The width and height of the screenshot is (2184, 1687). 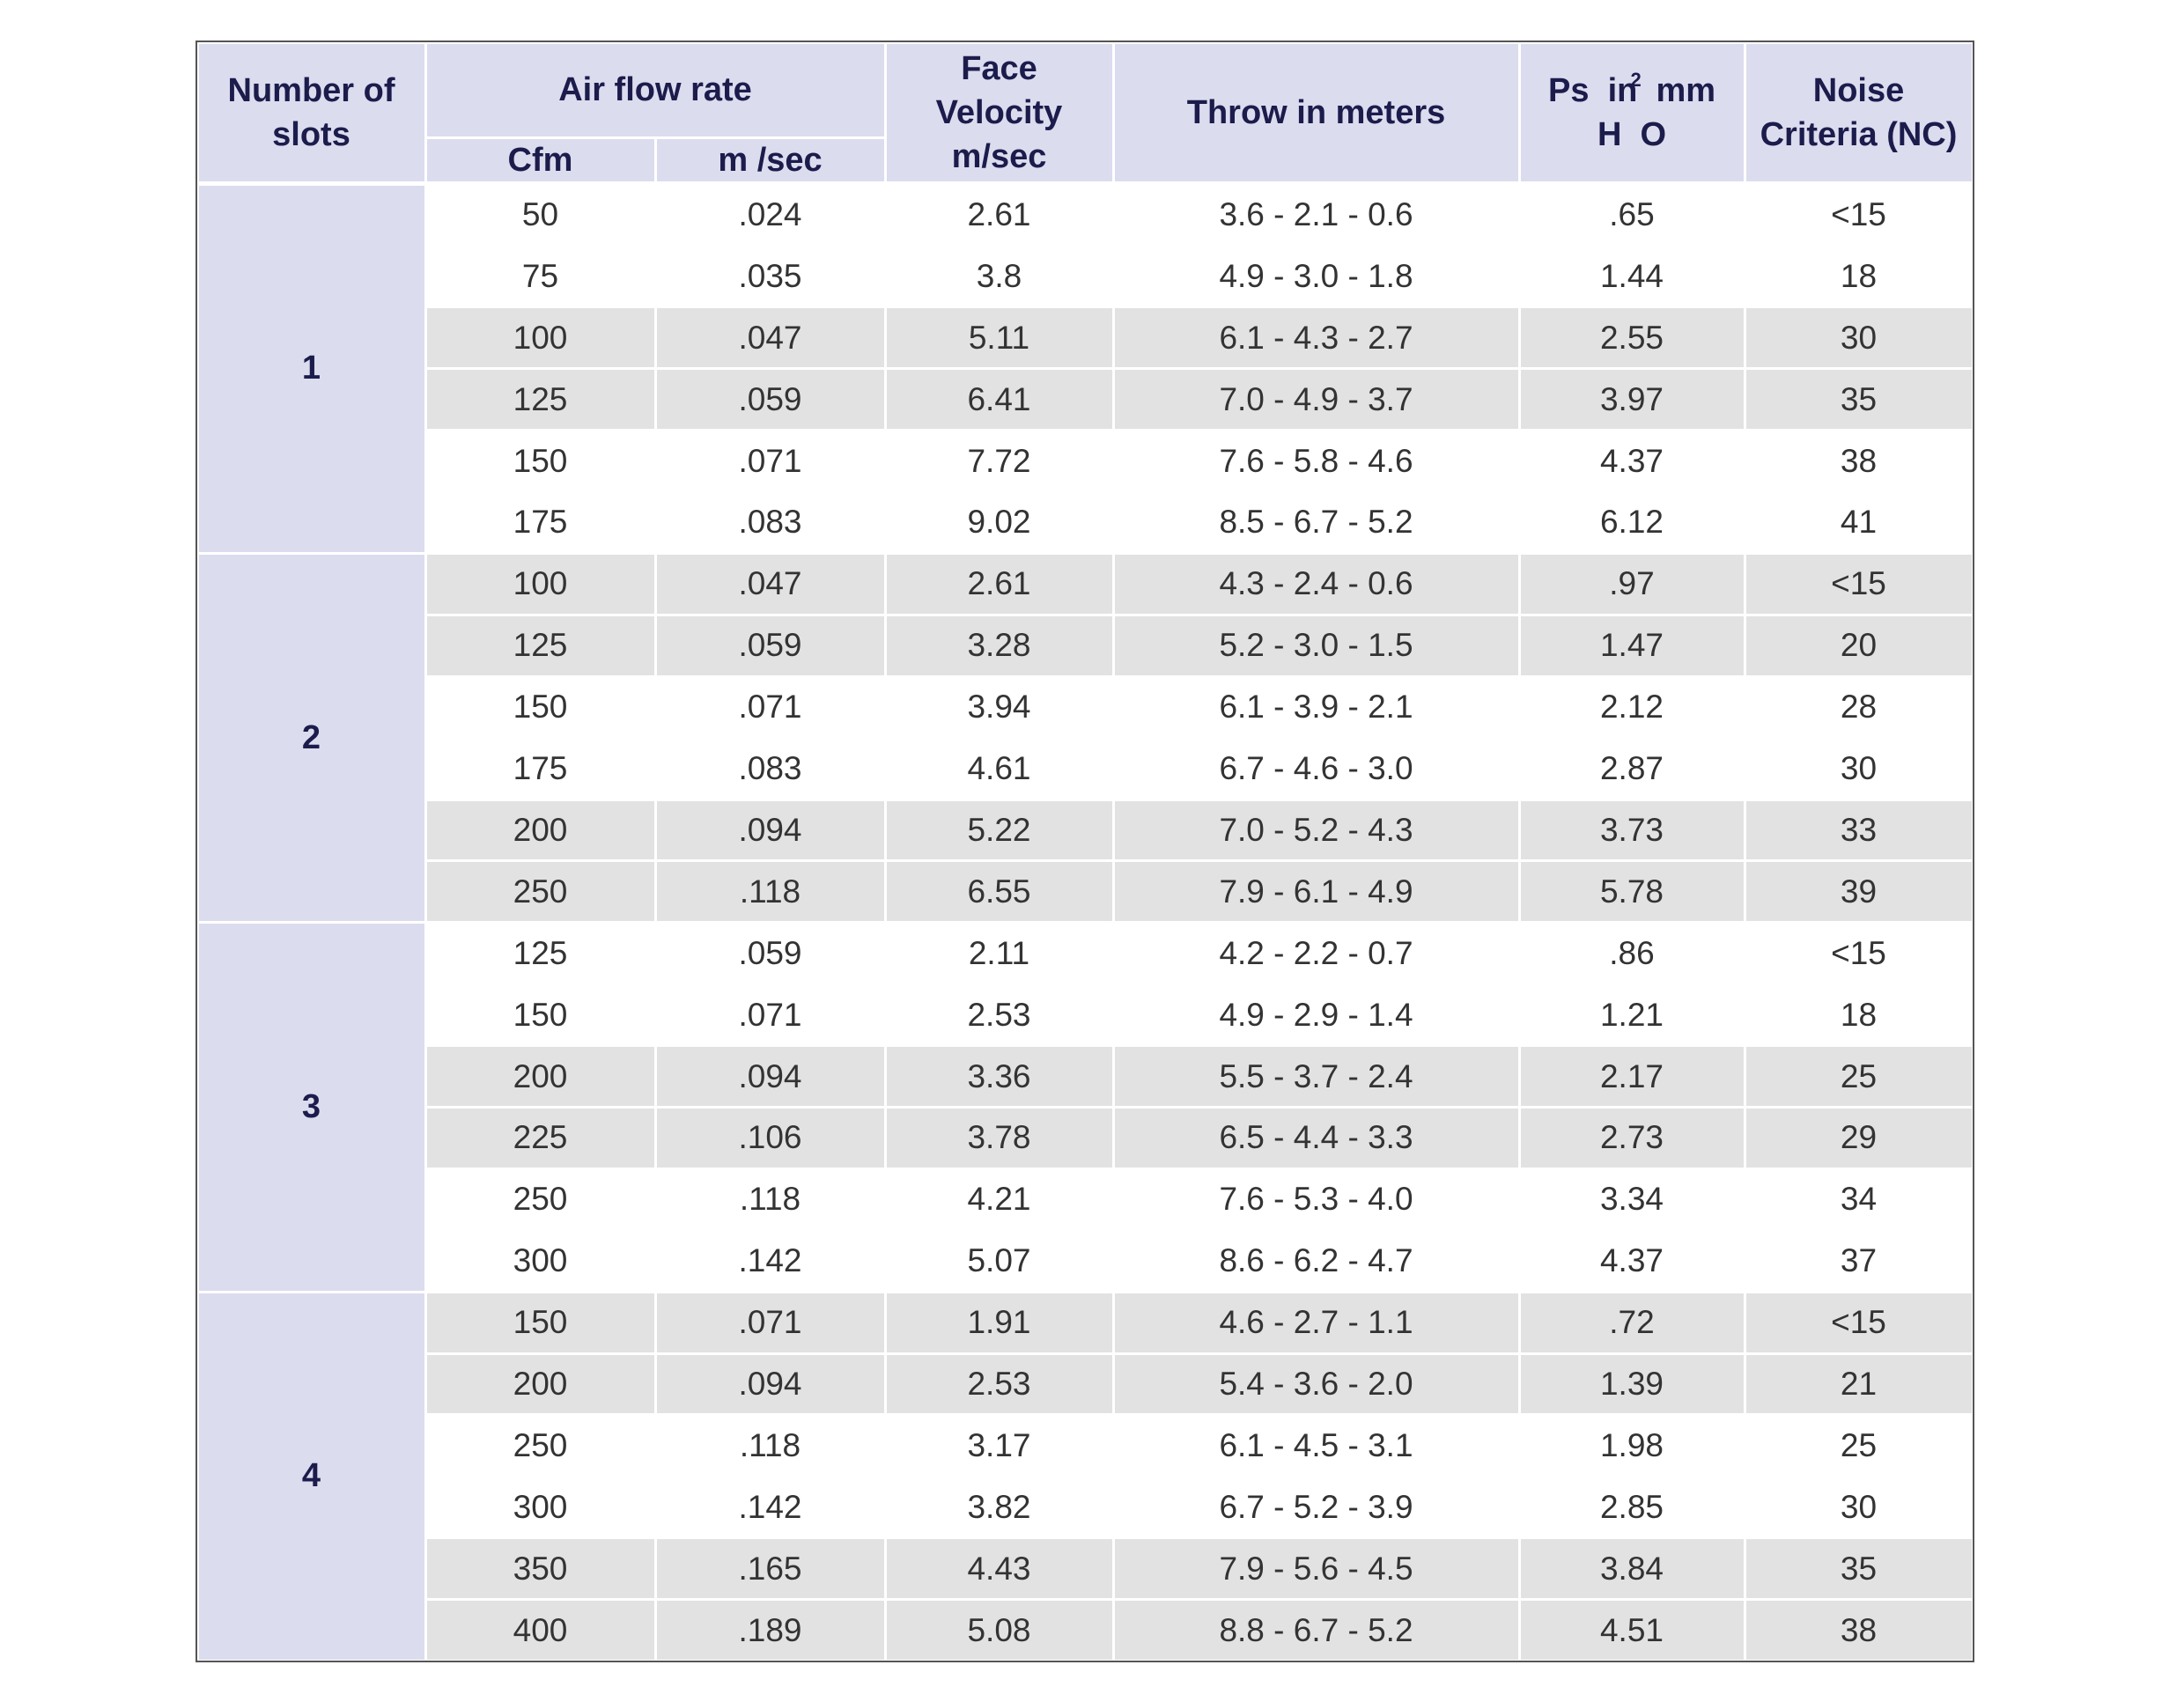 I want to click on table-cell: .094, so click(x=770, y=1384).